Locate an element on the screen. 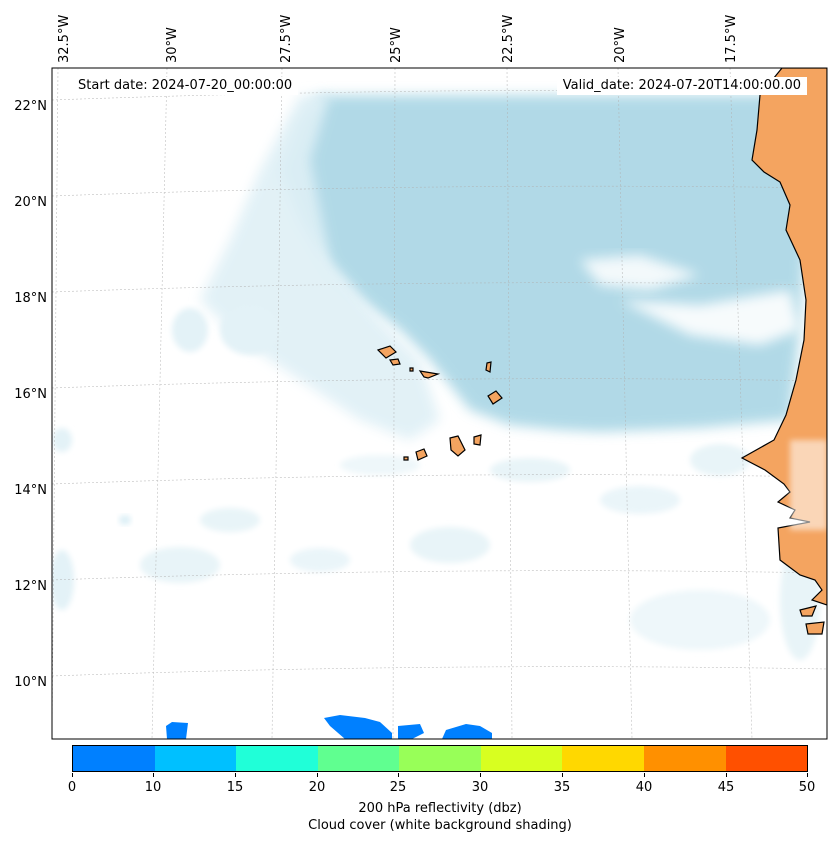  lon-label: 20°W is located at coordinates (620, 45).